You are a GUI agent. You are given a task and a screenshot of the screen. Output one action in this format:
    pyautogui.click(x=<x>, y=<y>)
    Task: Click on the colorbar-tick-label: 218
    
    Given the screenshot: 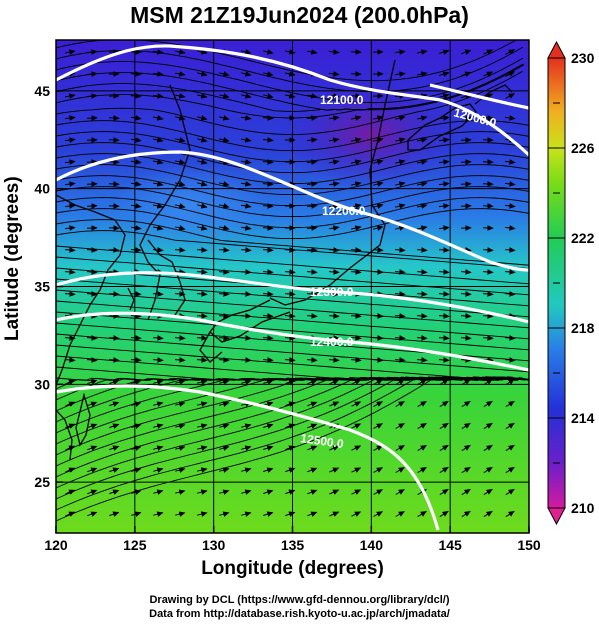 What is the action you would take?
    pyautogui.click(x=583, y=328)
    